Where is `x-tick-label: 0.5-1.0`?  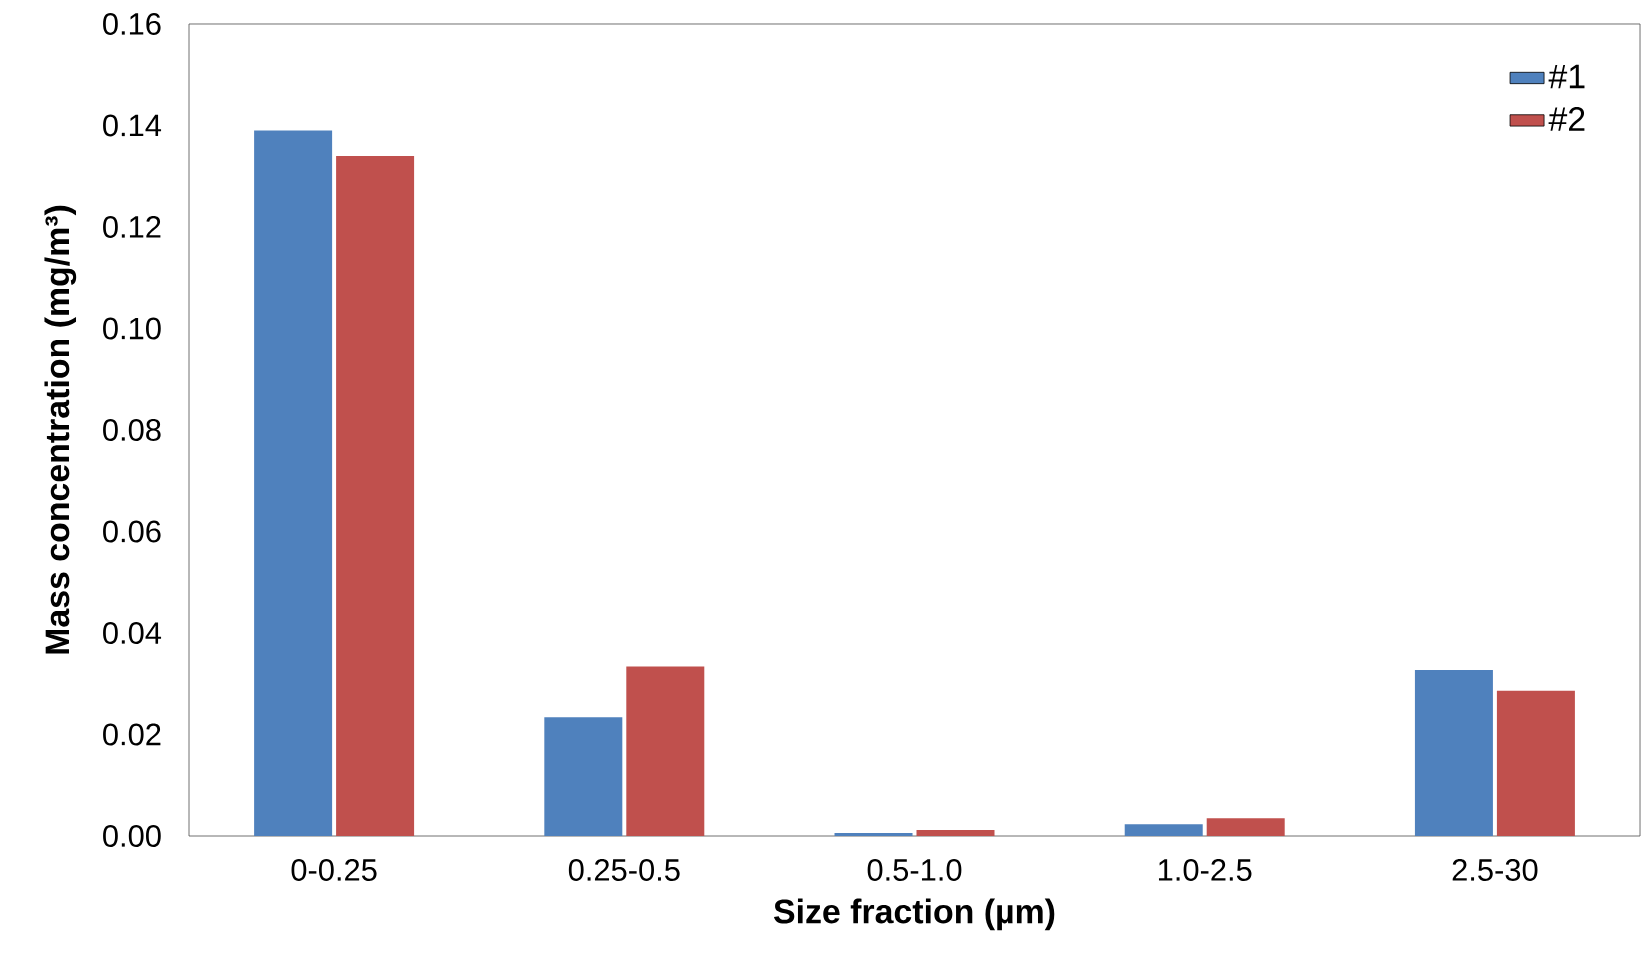 x-tick-label: 0.5-1.0 is located at coordinates (914, 870).